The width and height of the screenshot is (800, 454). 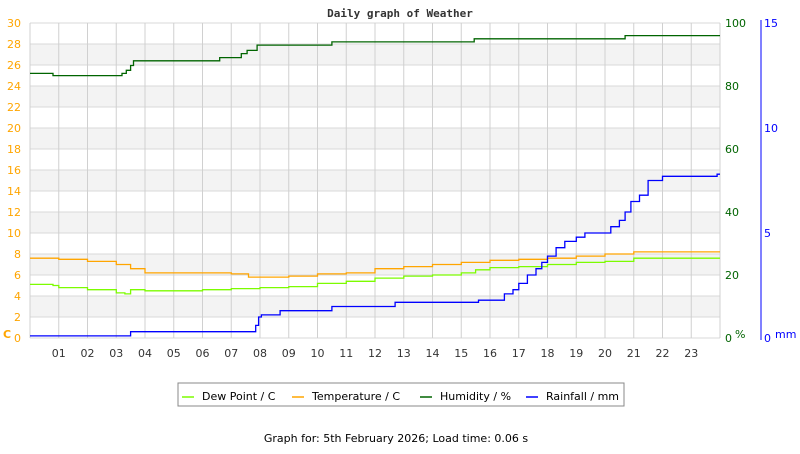 What do you see at coordinates (490, 353) in the screenshot?
I see `x-tick-label: 16` at bounding box center [490, 353].